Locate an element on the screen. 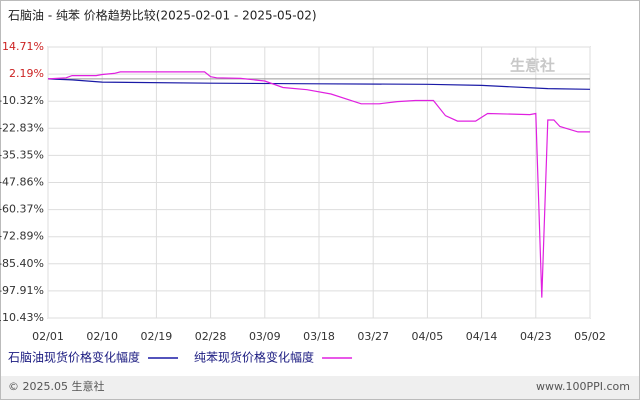 This screenshot has height=404, width=640. x-tick-label: 04/05 is located at coordinates (428, 336).